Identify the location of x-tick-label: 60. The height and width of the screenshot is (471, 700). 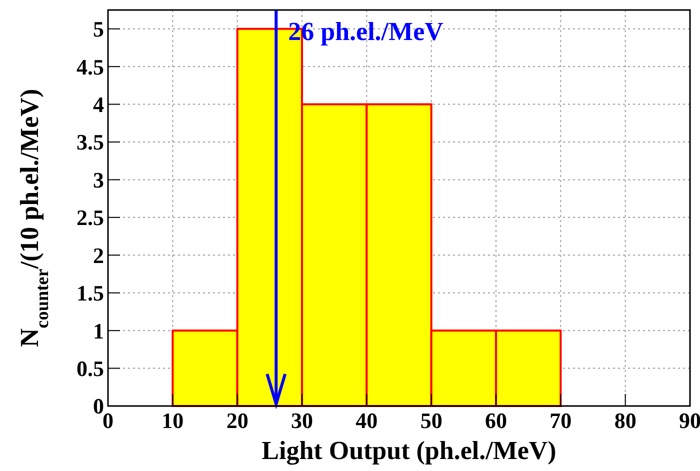
(496, 420).